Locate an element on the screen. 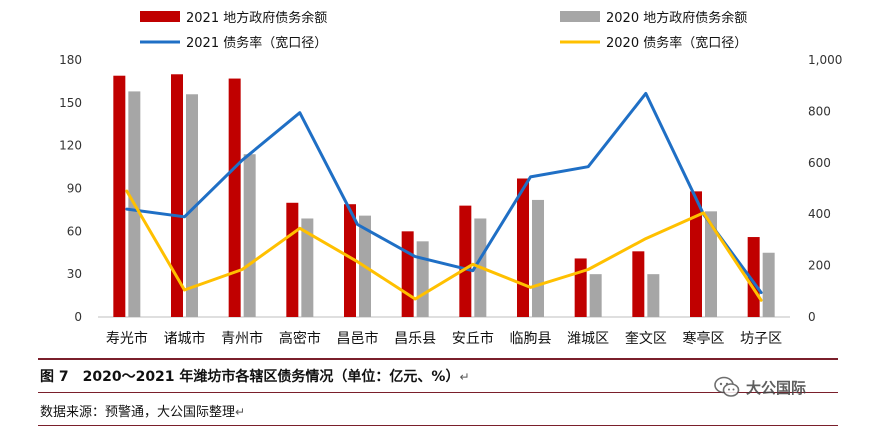 The width and height of the screenshot is (890, 443). category-label: 青州市 is located at coordinates (242, 338).